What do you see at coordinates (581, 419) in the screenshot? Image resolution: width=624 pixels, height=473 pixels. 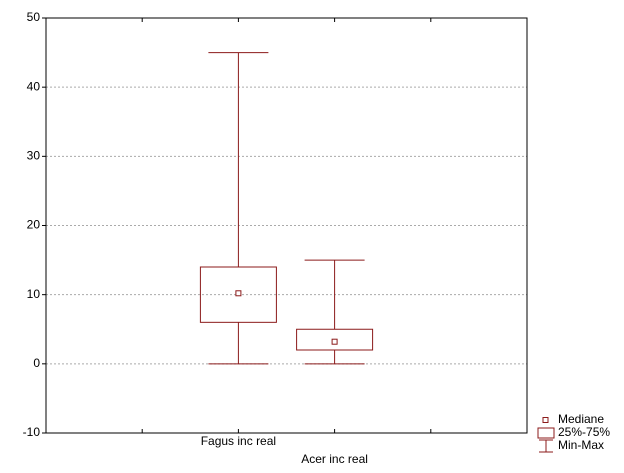 I see `legend-label: Mediane` at bounding box center [581, 419].